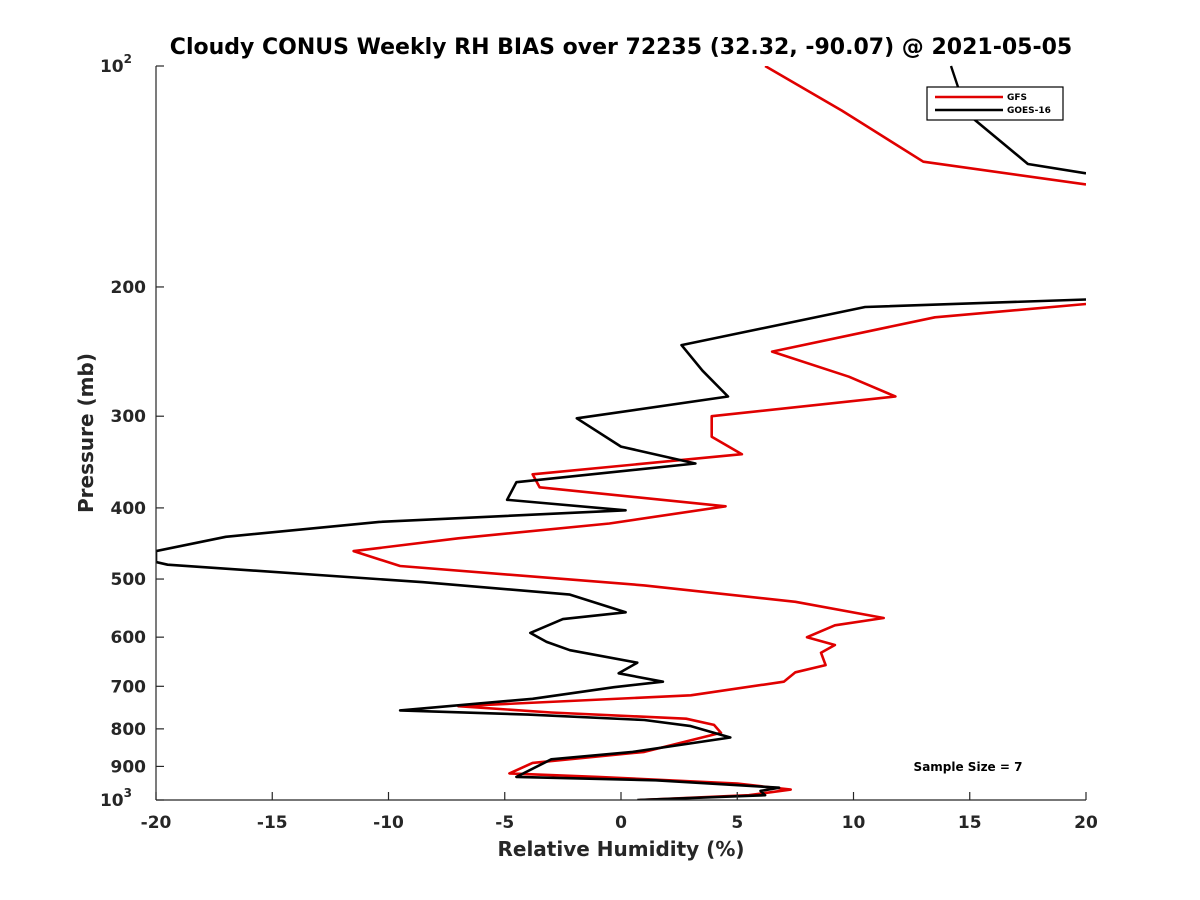  I want to click on legend-label-gfs: GFS, so click(1017, 98).